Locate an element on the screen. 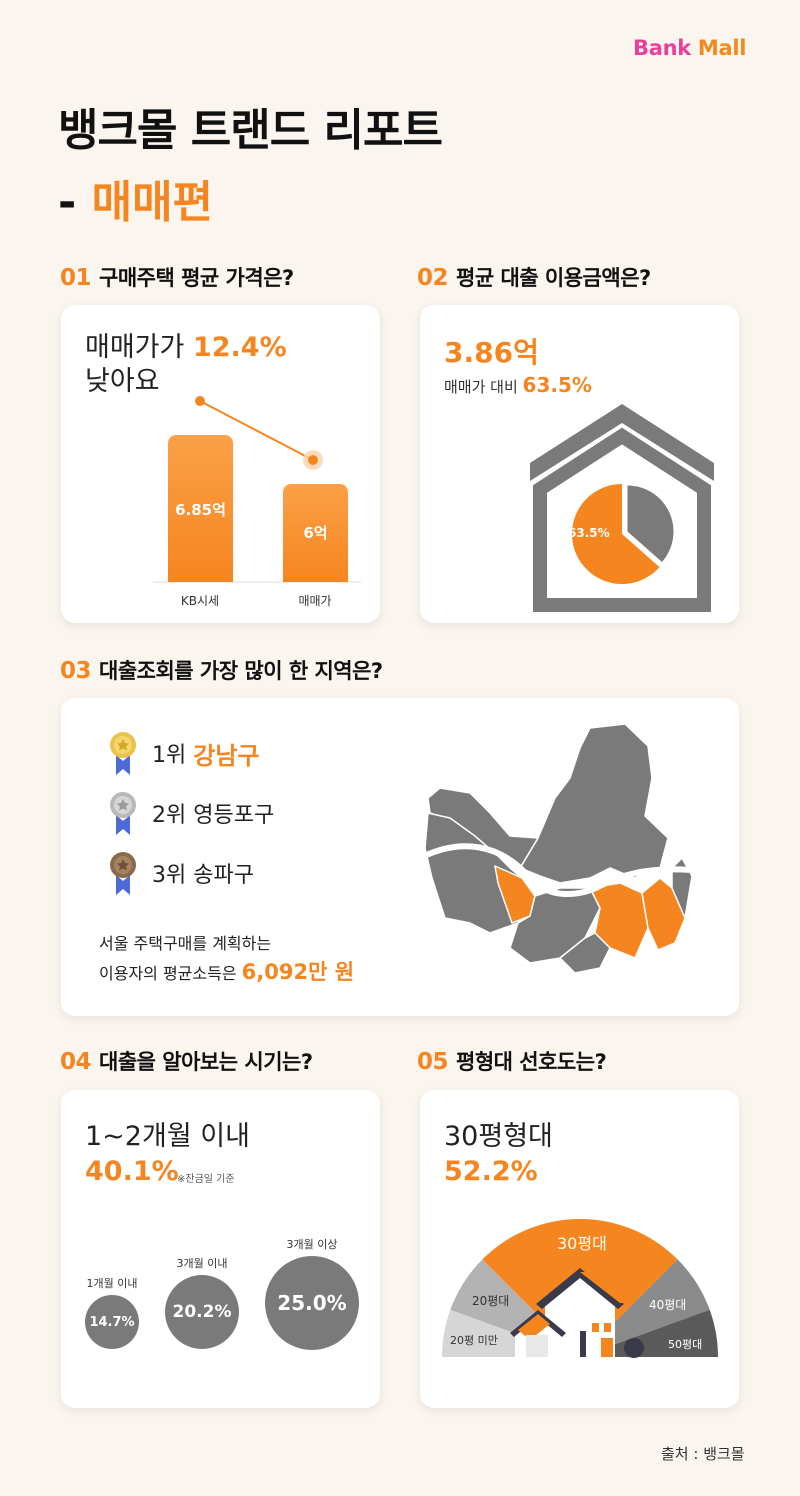 This screenshot has height=1496, width=800. bubble-3: 25.0% is located at coordinates (312, 1303).